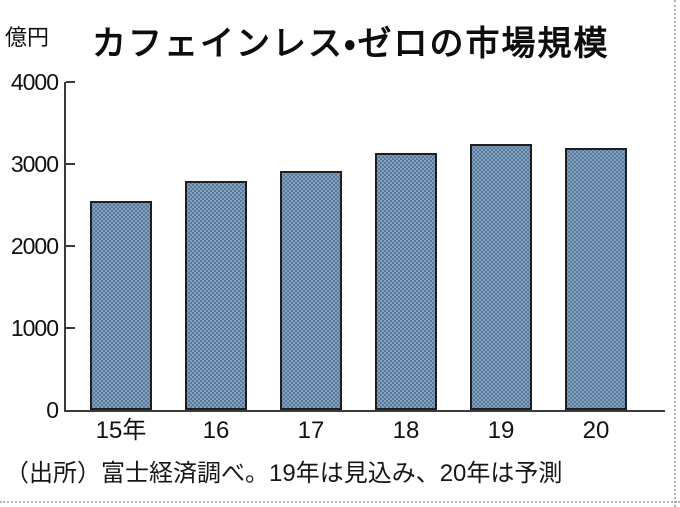 This screenshot has height=507, width=680. I want to click on bottom-dotted-divider, so click(340, 502).